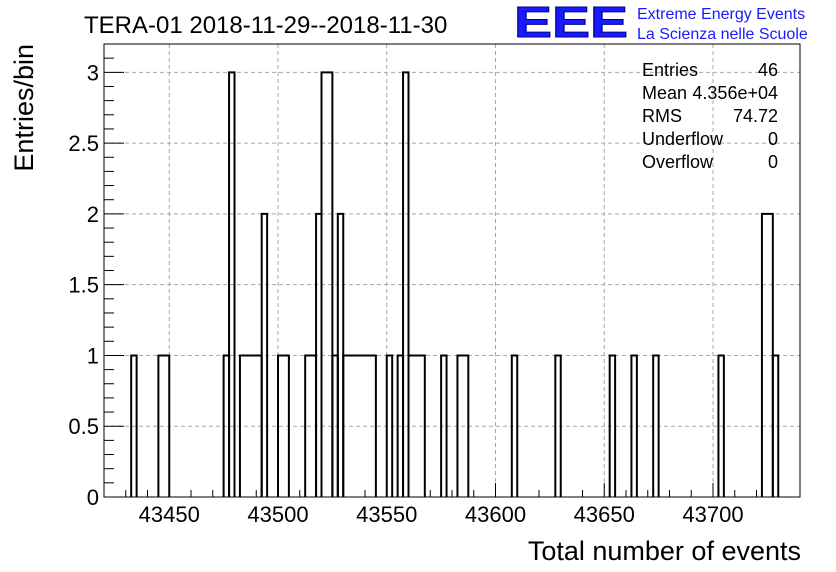 This screenshot has width=836, height=572. I want to click on logo-line2: La Scienza nelle Scuole, so click(722, 34).